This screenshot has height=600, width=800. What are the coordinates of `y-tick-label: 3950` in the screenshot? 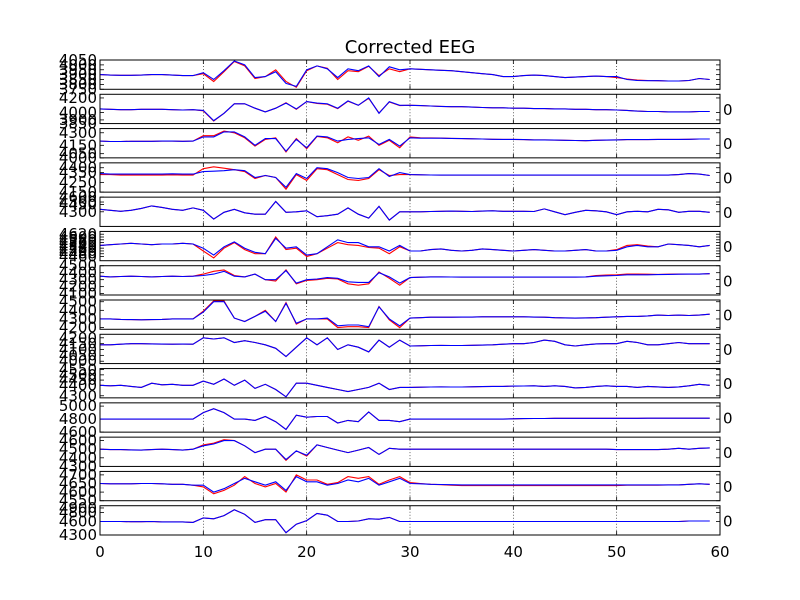 It's located at (78, 70).